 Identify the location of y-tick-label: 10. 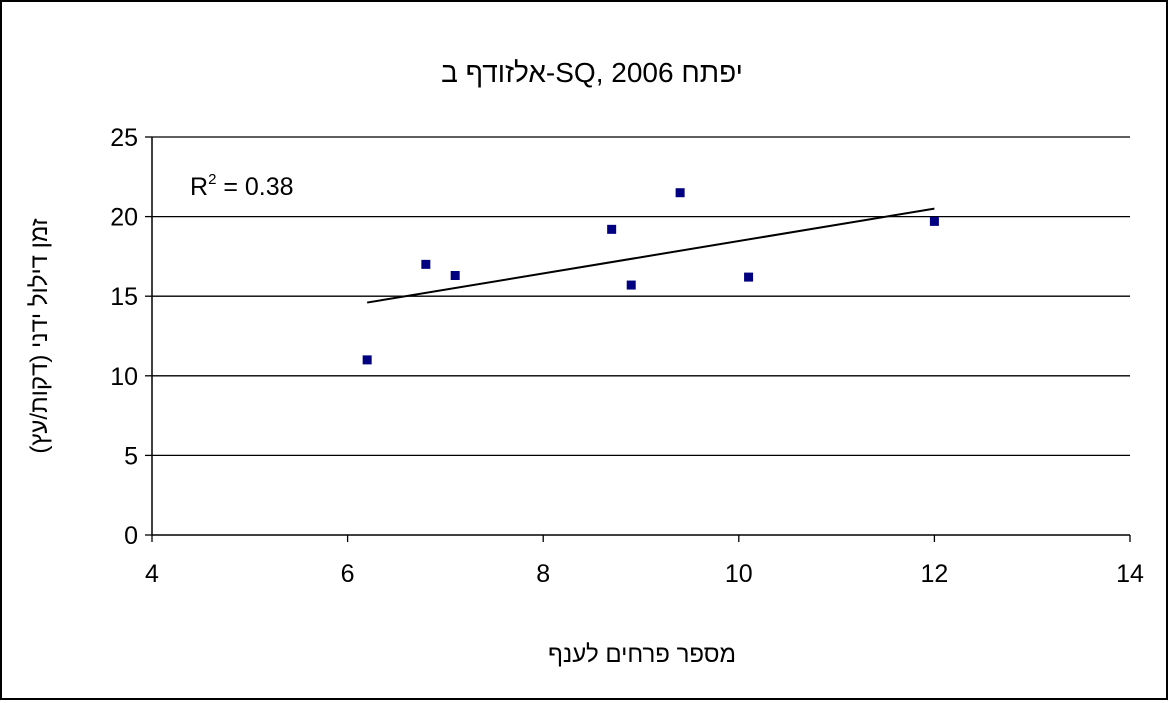
(124, 377).